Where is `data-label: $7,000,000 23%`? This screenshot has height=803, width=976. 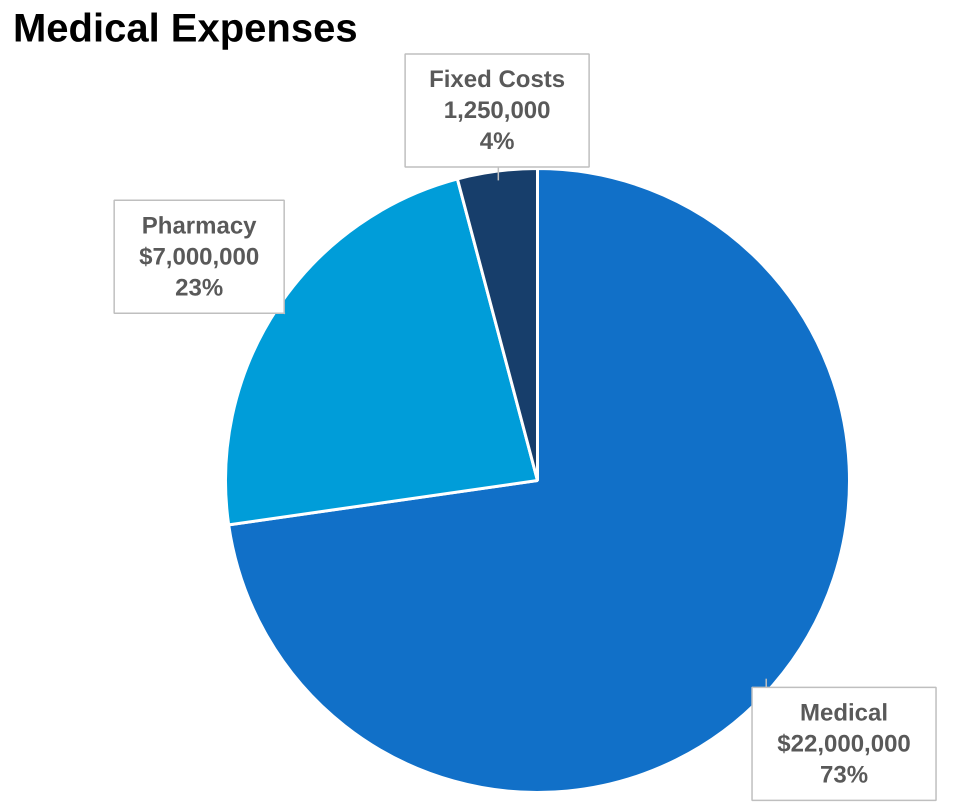
data-label: $7,000,000 23% is located at coordinates (199, 272).